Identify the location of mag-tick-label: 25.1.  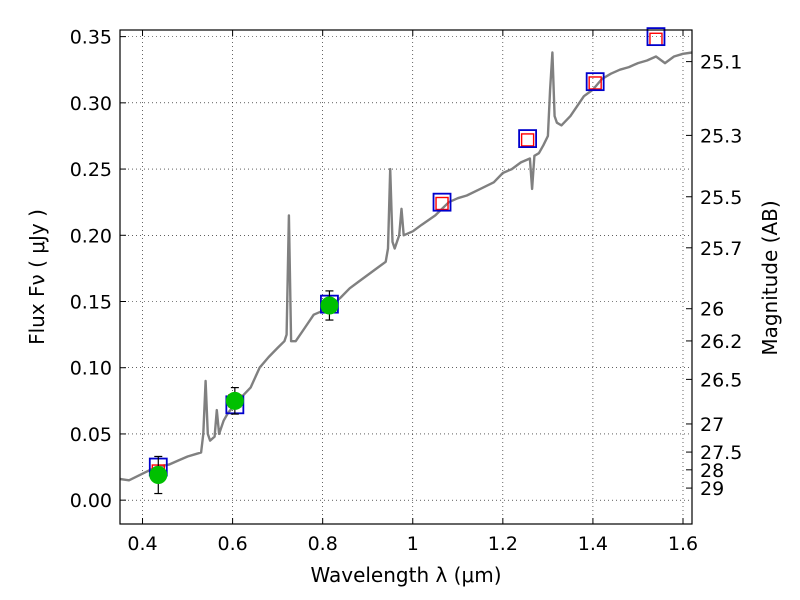
(721, 63).